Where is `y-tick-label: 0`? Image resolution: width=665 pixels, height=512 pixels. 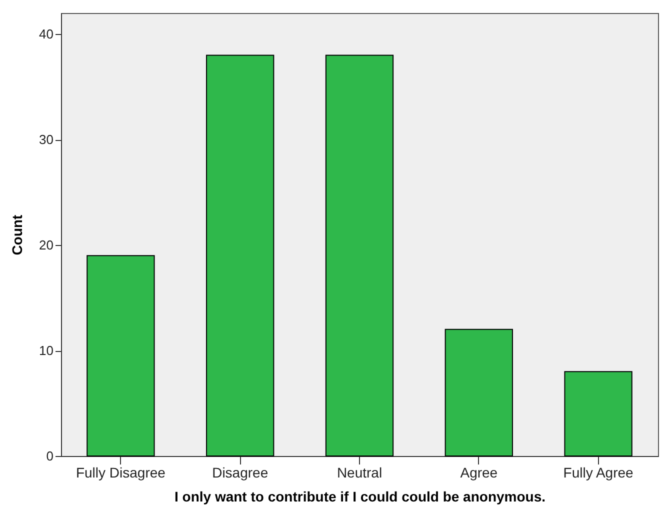 y-tick-label: 0 is located at coordinates (50, 456).